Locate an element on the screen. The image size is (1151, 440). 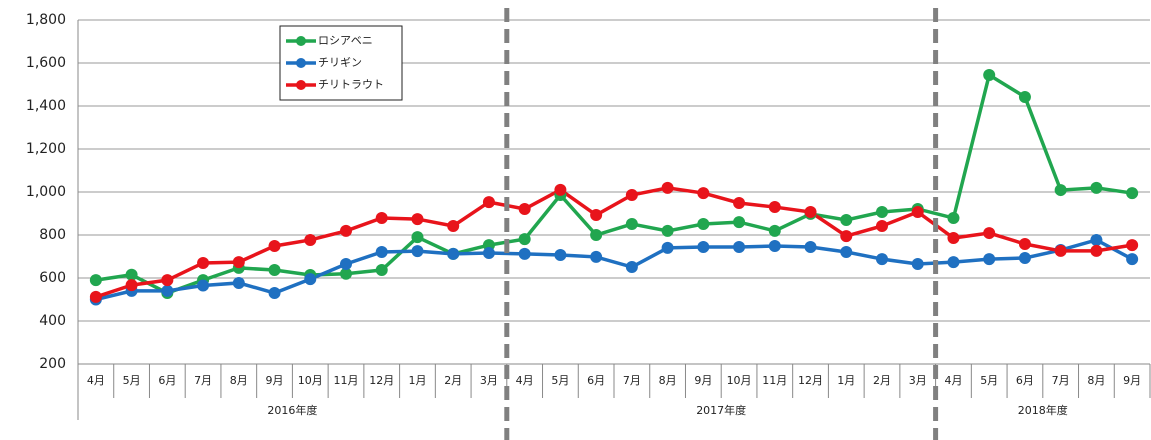
y-tick-label: 1,800 is located at coordinates (46, 20).